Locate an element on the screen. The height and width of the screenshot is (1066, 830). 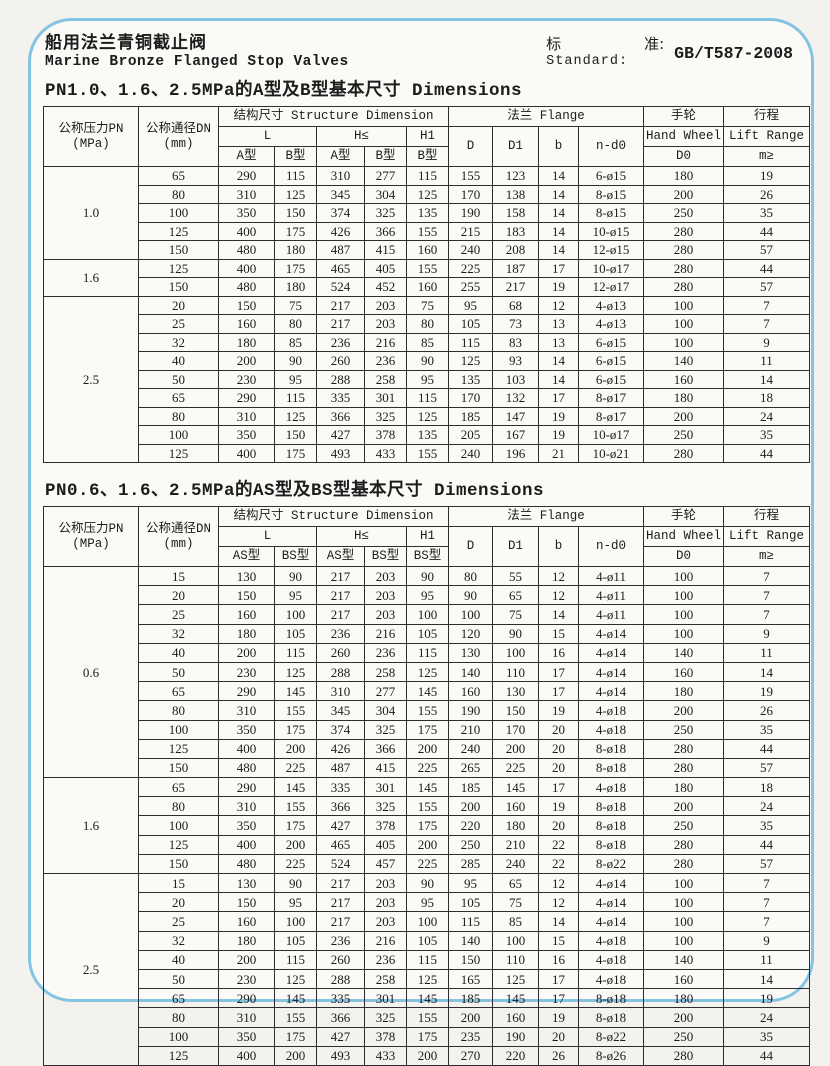
table-cell: 105 is located at coordinates (427, 940).